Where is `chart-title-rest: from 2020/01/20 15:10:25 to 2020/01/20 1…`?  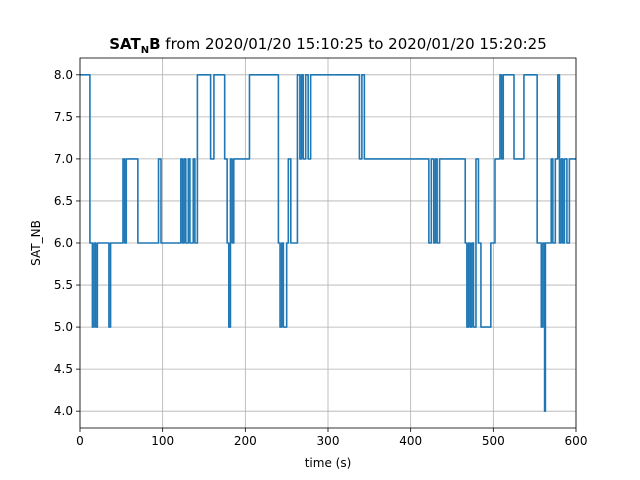
chart-title-rest: from 2020/01/20 15:10:25 to 2020/01/20 1… is located at coordinates (354, 44).